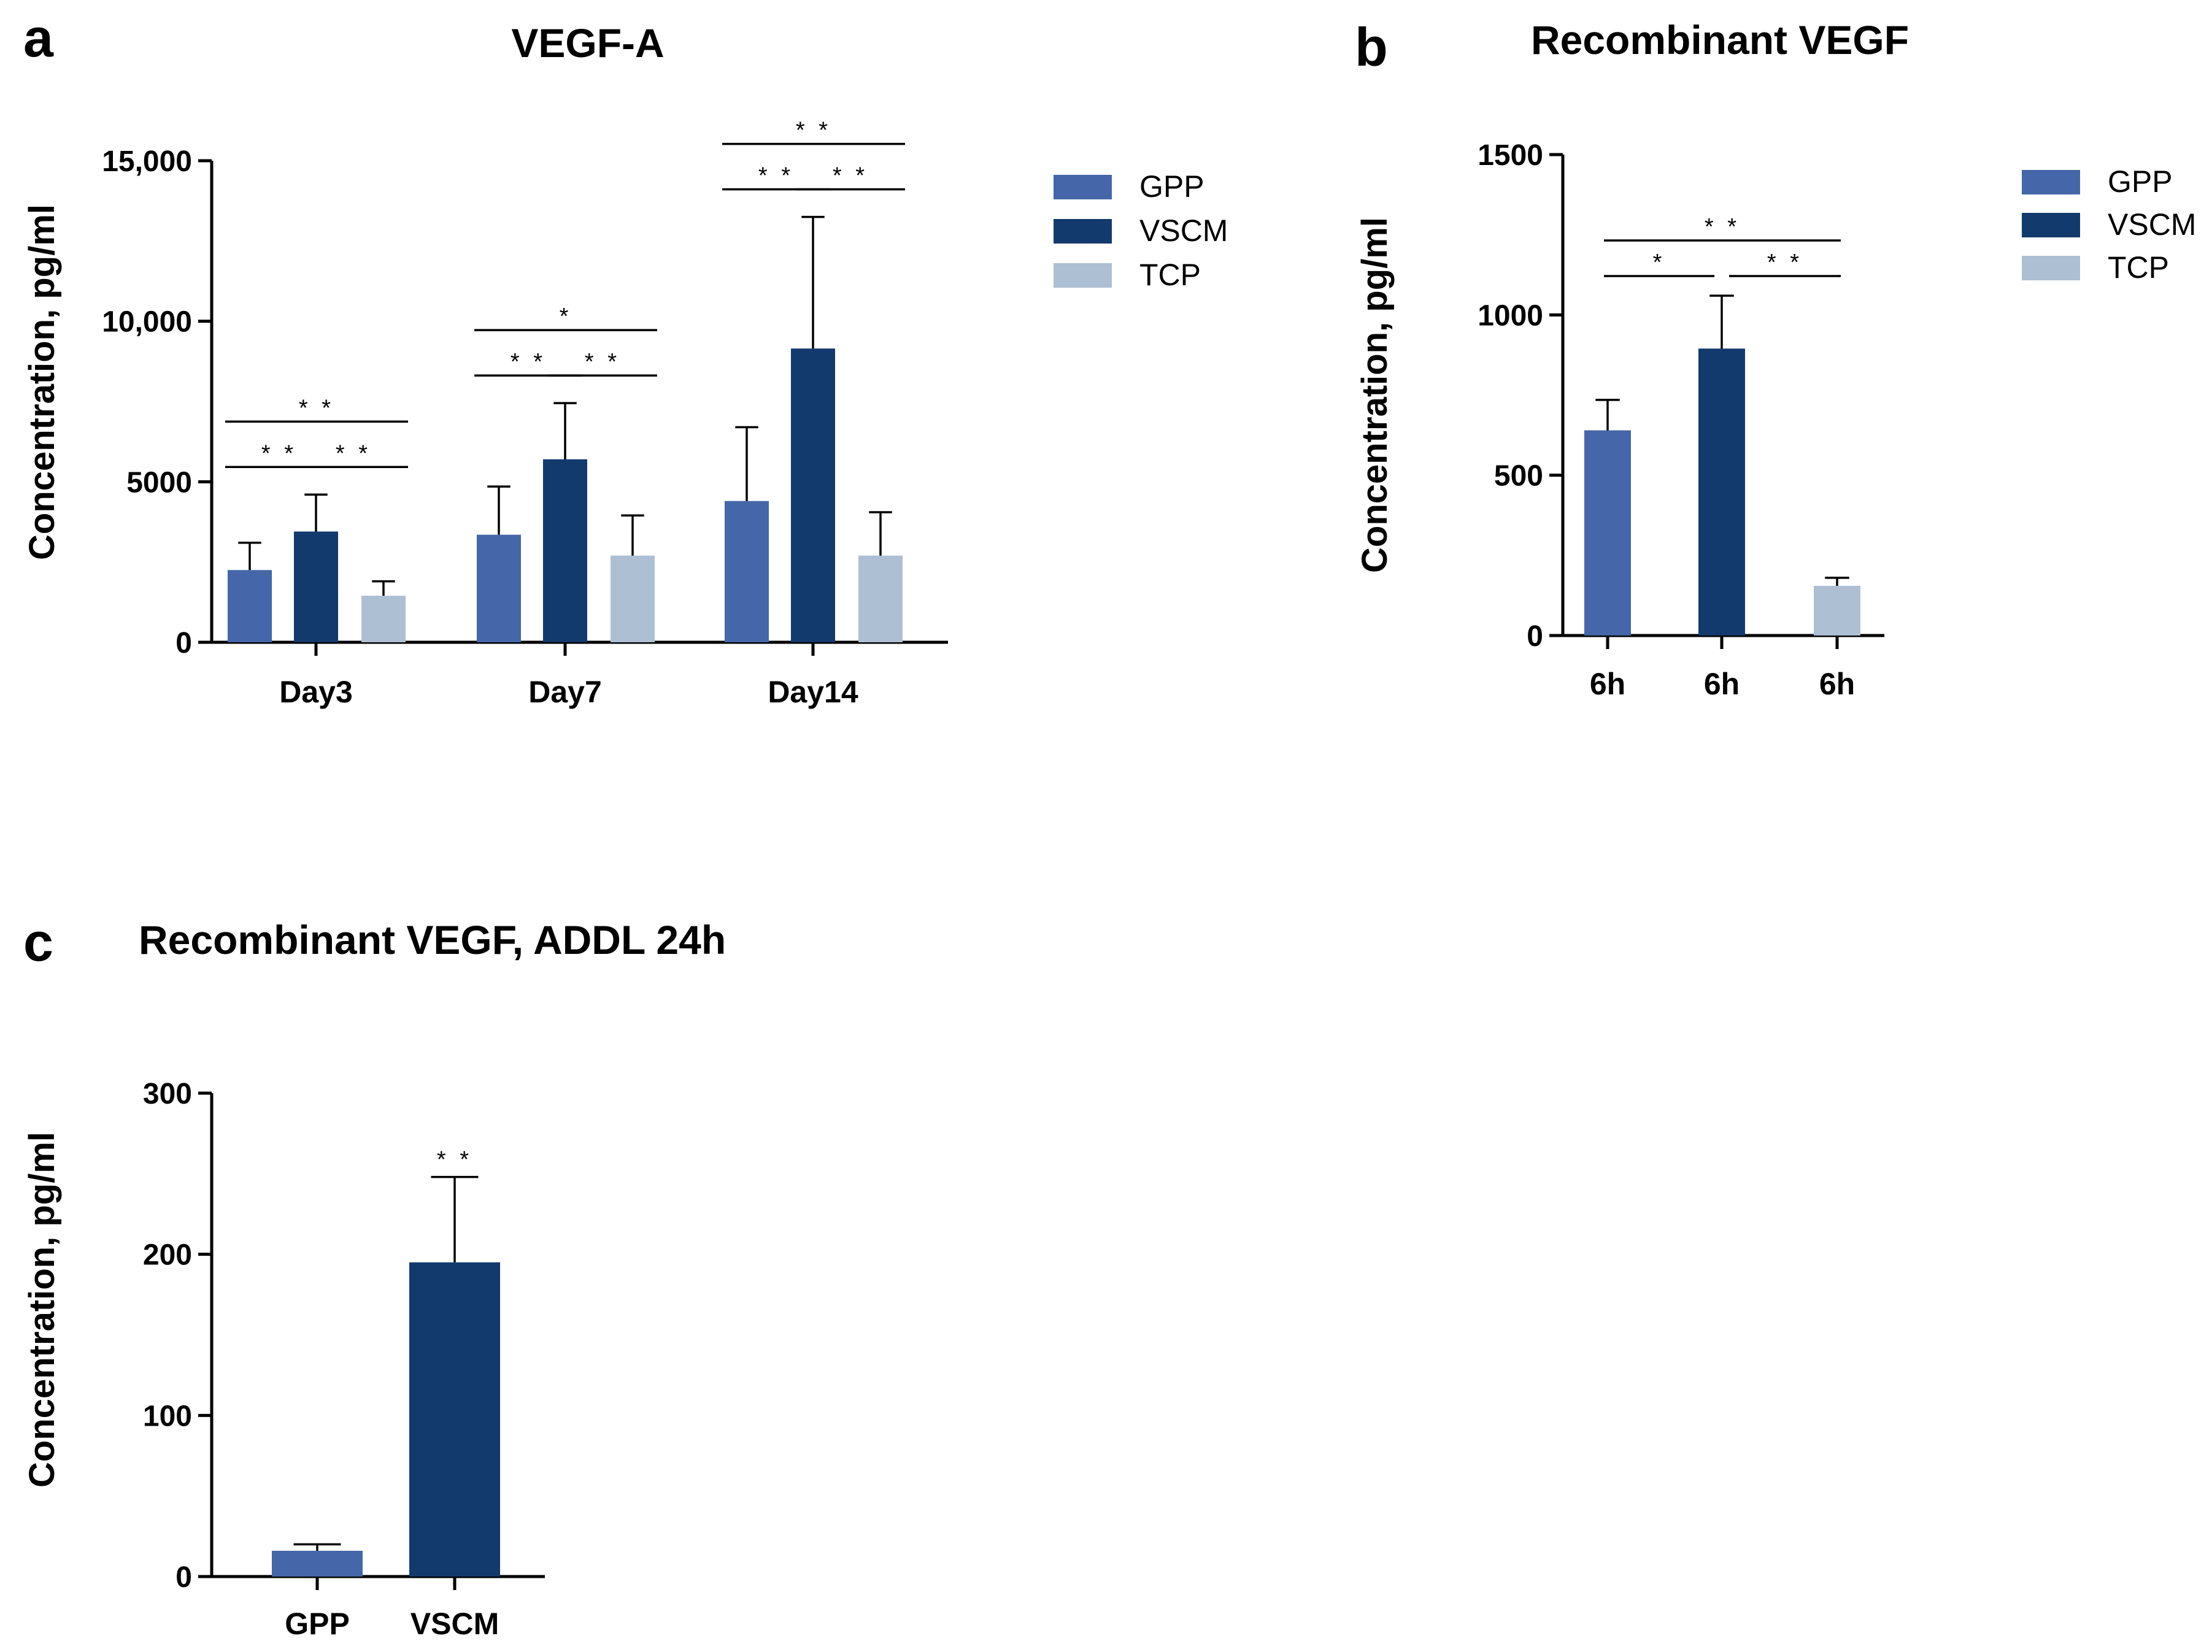 The image size is (2212, 1652). I want to click on panel-a-legend: GPP VSCM TCP, so click(1141, 230).